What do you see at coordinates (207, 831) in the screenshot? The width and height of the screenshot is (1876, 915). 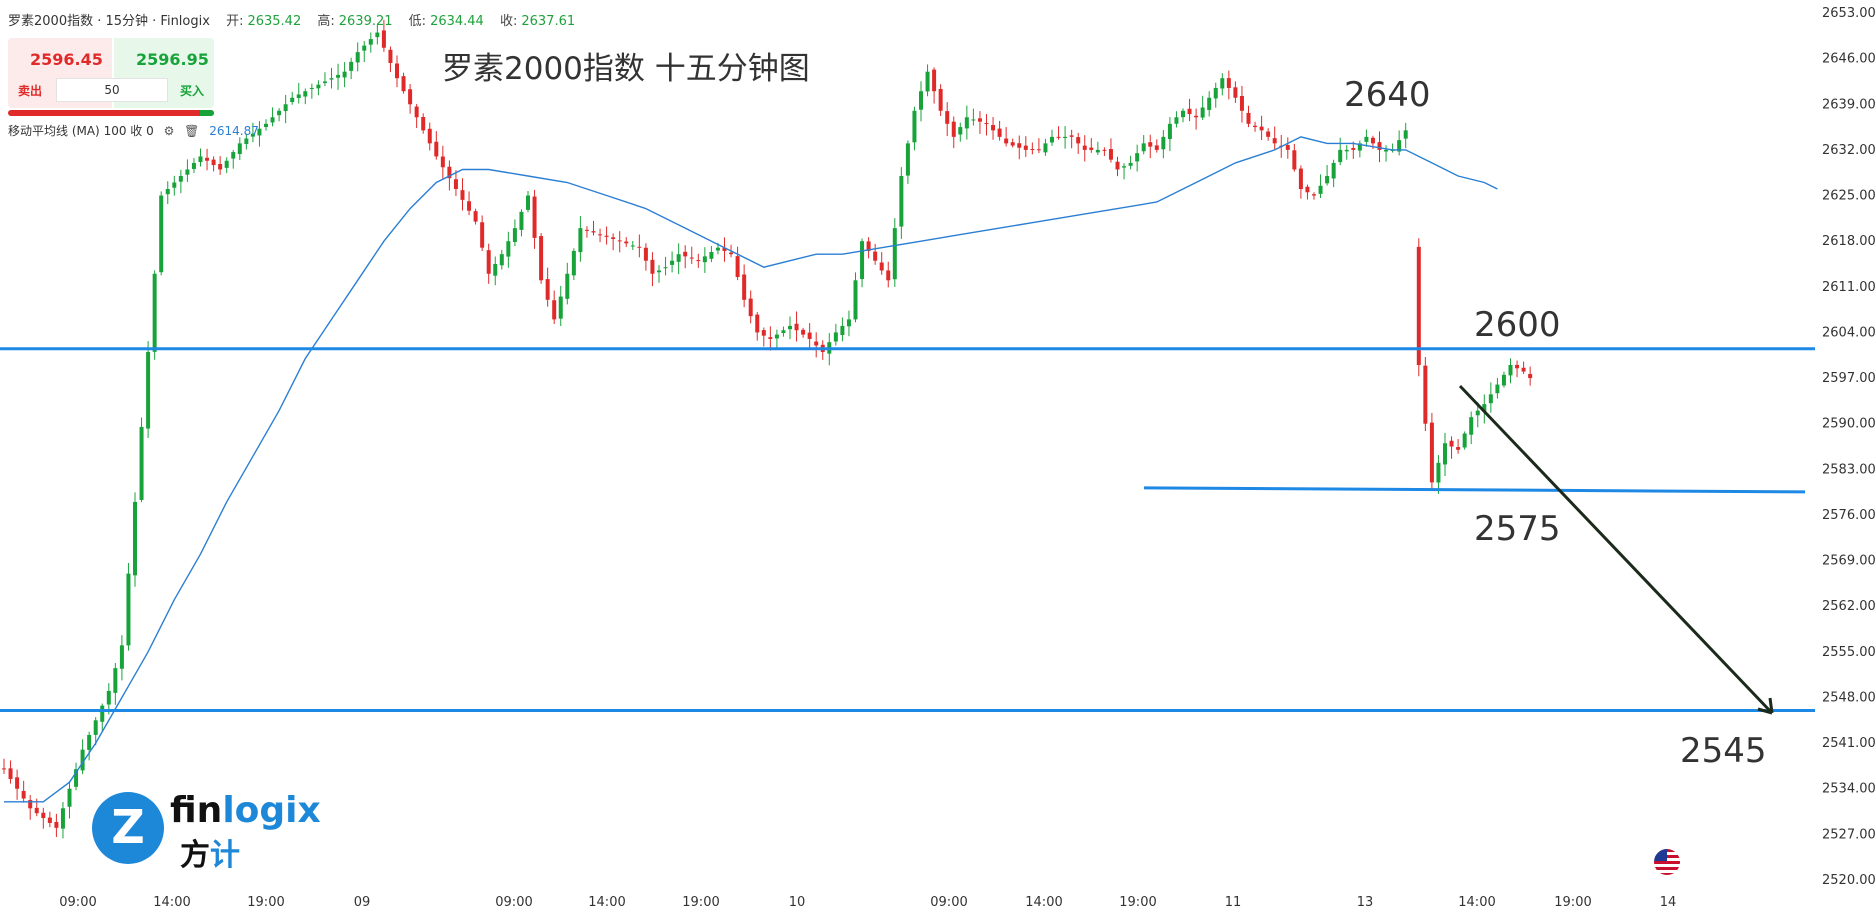 I see `finlogix-logo: Z finlogix 方计` at bounding box center [207, 831].